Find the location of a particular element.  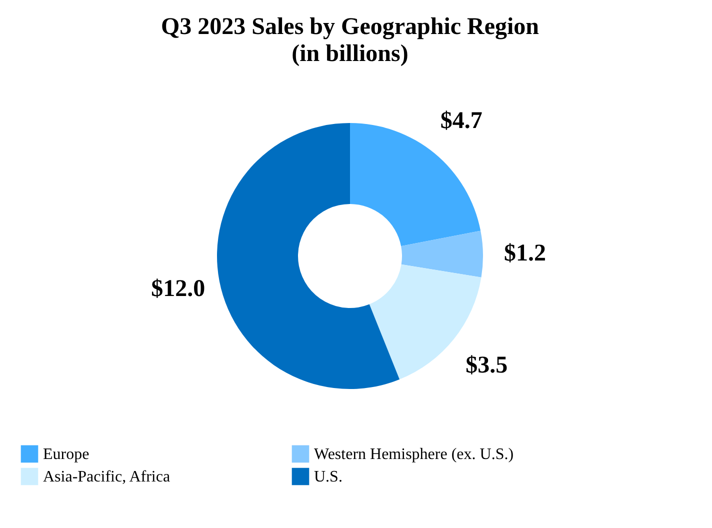

legend-label: Western Hemisphere (ex. U.S.) is located at coordinates (414, 454).